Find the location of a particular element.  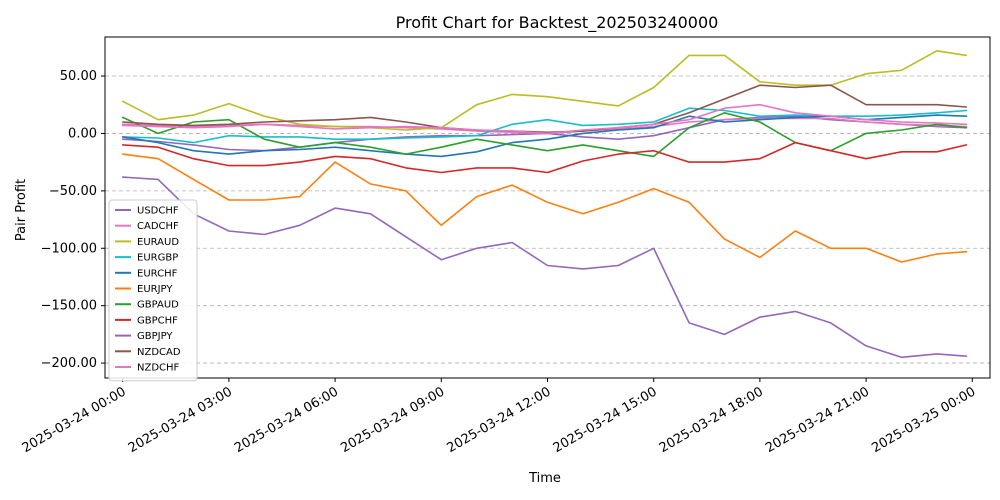

series-line-nzdcad is located at coordinates (544, 109).